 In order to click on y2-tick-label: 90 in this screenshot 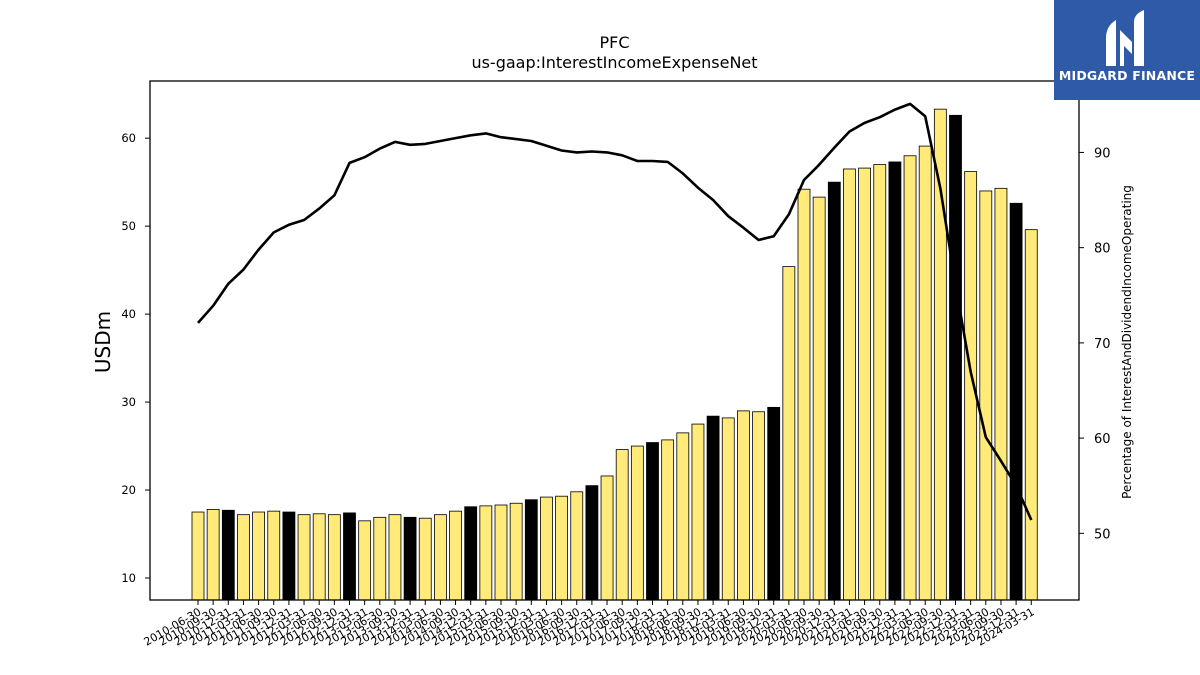, I will do `click(1102, 153)`.